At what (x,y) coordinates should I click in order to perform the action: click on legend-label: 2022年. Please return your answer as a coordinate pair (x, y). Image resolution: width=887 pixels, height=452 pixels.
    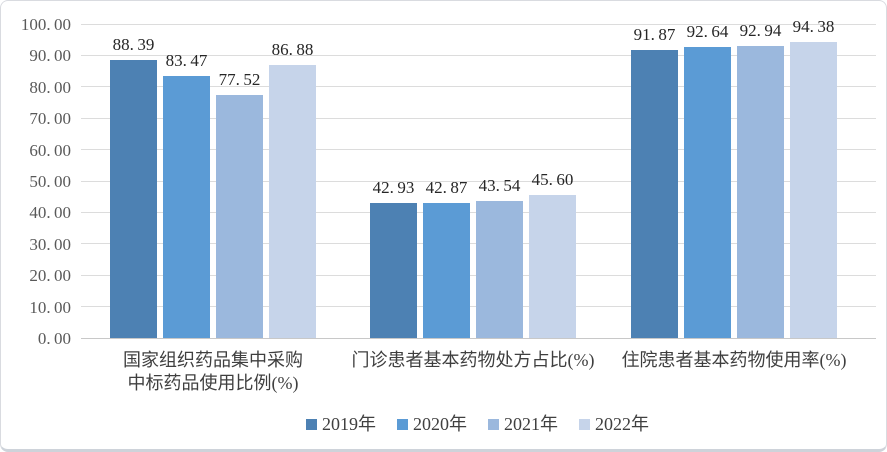
    Looking at the image, I should click on (622, 424).